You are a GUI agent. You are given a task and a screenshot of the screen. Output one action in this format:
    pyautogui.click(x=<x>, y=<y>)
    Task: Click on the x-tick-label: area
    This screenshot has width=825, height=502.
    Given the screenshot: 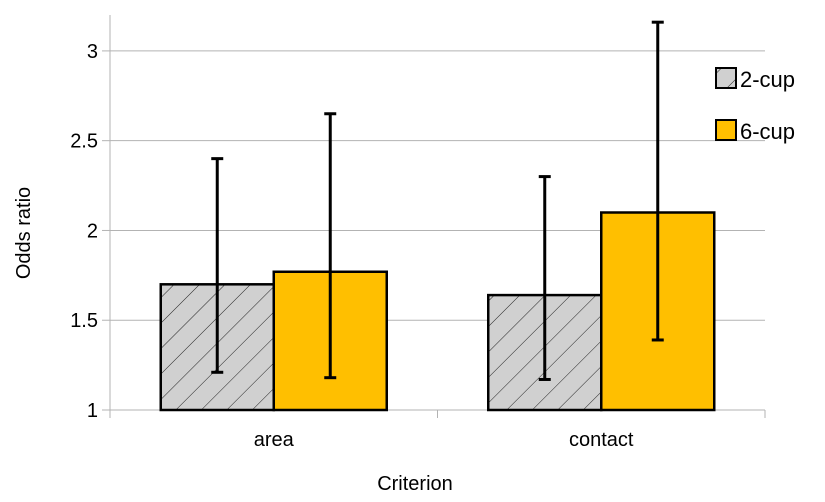 What is the action you would take?
    pyautogui.click(x=274, y=440)
    